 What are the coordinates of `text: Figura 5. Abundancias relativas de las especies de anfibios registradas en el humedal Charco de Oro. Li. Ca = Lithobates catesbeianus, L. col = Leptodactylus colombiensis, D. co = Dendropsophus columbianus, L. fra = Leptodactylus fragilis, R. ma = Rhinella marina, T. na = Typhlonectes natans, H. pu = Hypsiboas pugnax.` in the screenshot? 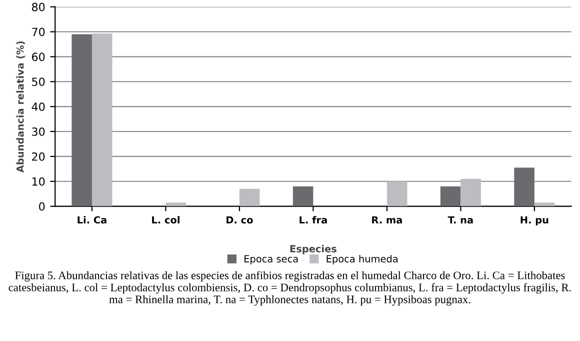 It's located at (289, 288).